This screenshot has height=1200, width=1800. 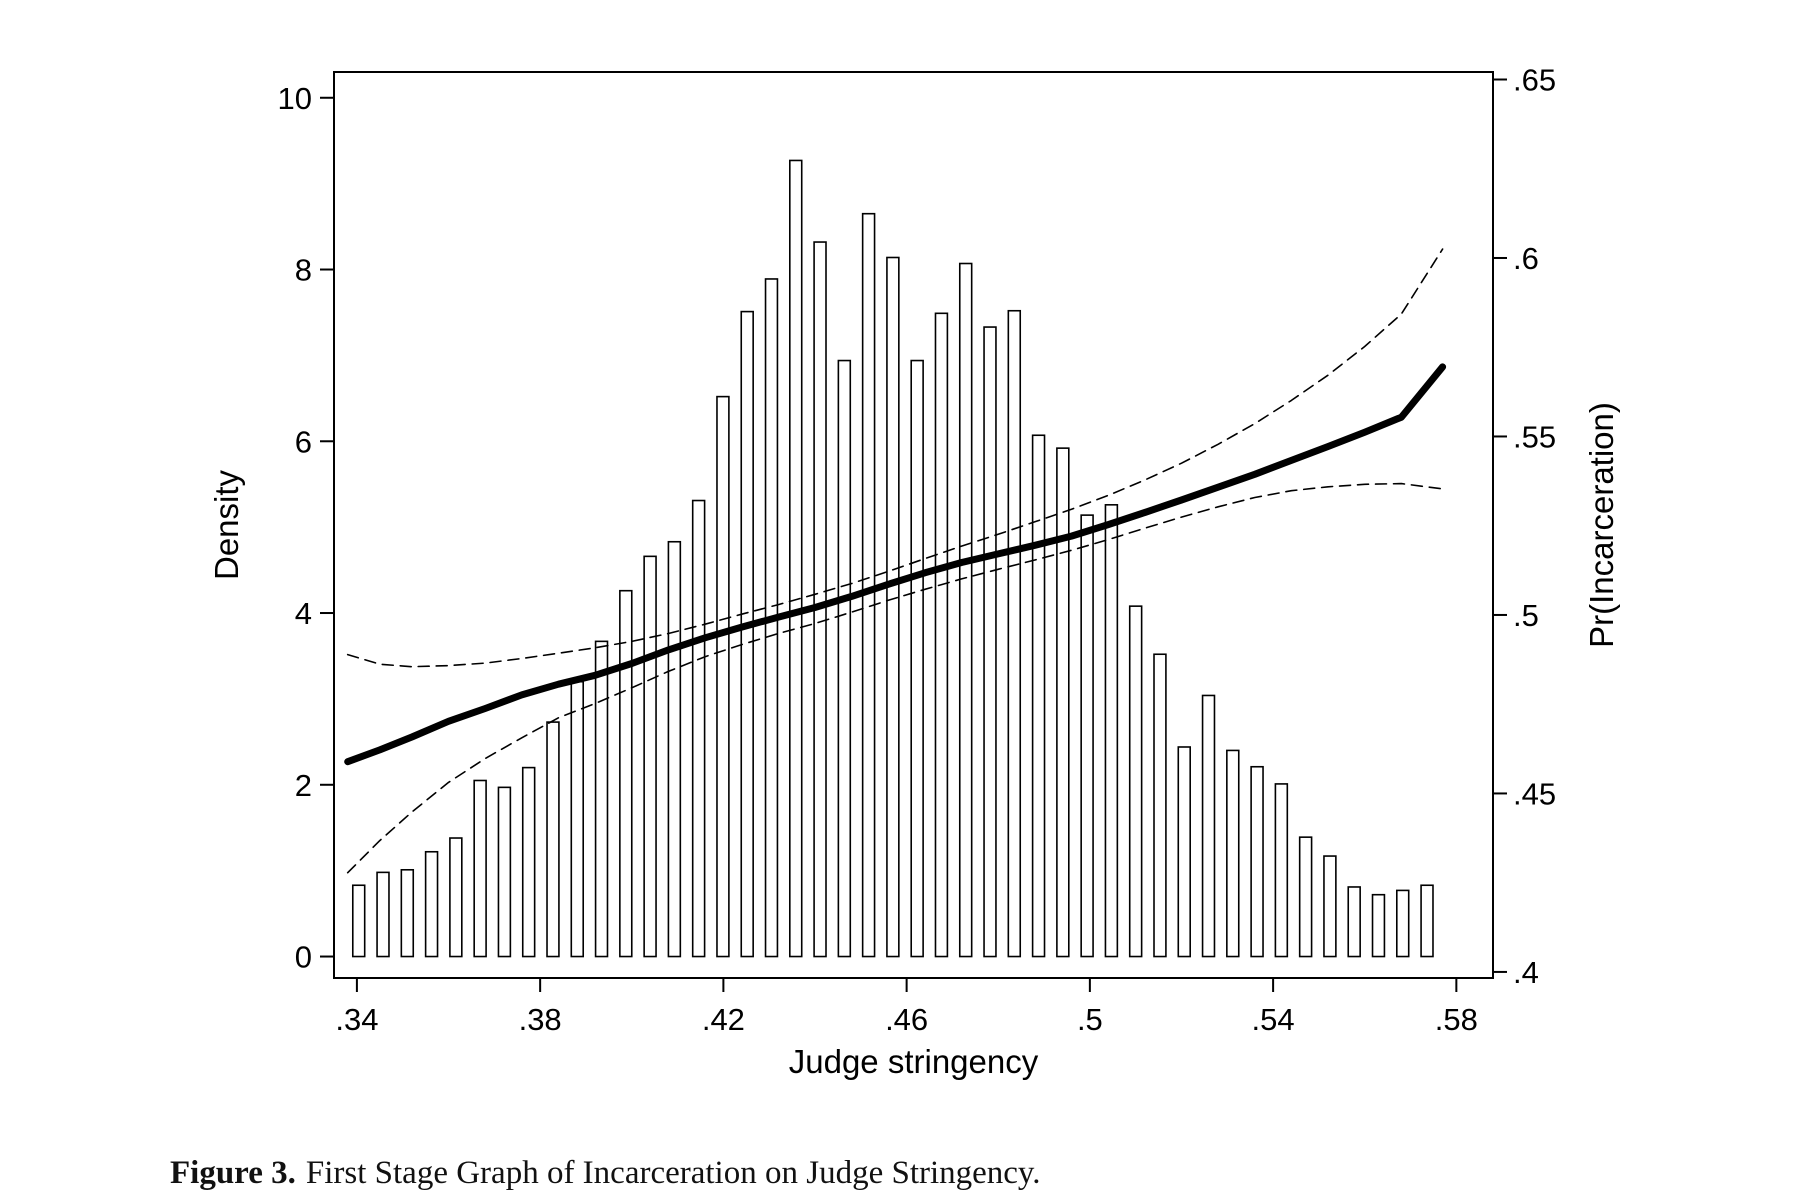 What do you see at coordinates (1526, 615) in the screenshot?
I see `y2-tick-label: .5` at bounding box center [1526, 615].